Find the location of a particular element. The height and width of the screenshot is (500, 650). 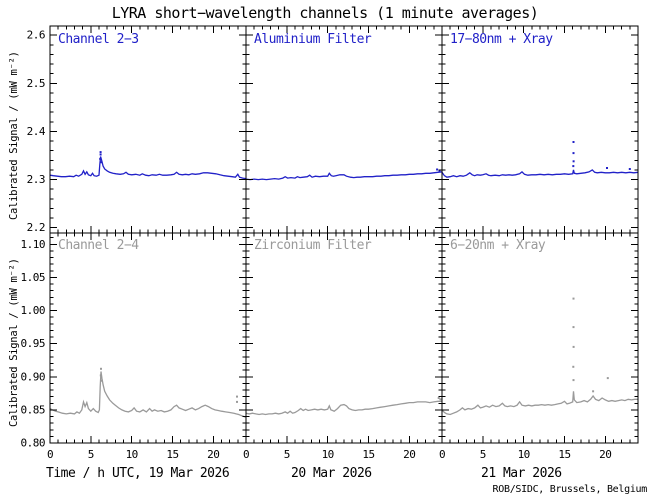

y-tick-label: 0.90 is located at coordinates (33, 376).